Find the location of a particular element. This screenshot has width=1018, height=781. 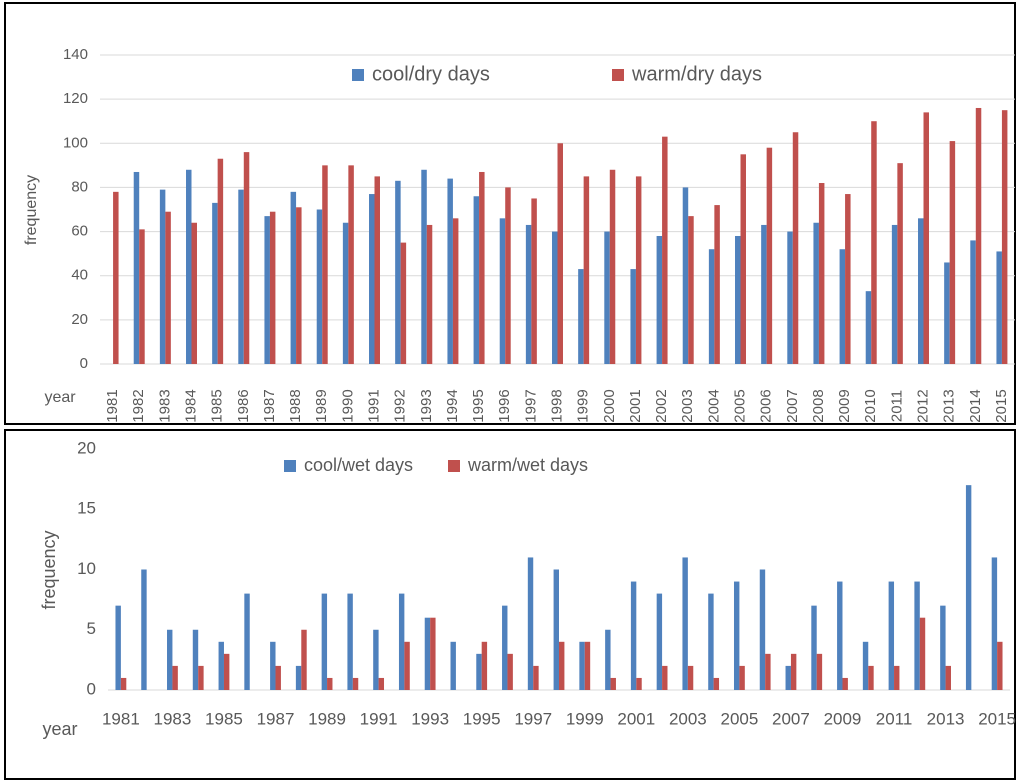

x-tick-label: 2015 is located at coordinates (997, 718).